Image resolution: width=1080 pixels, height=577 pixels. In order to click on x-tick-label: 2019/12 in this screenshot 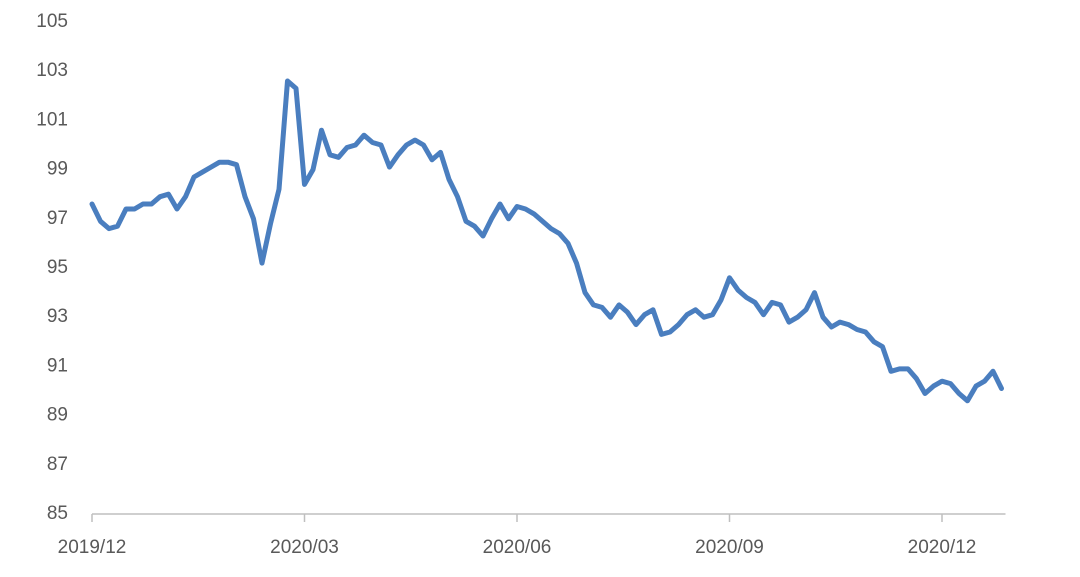, I will do `click(92, 547)`.